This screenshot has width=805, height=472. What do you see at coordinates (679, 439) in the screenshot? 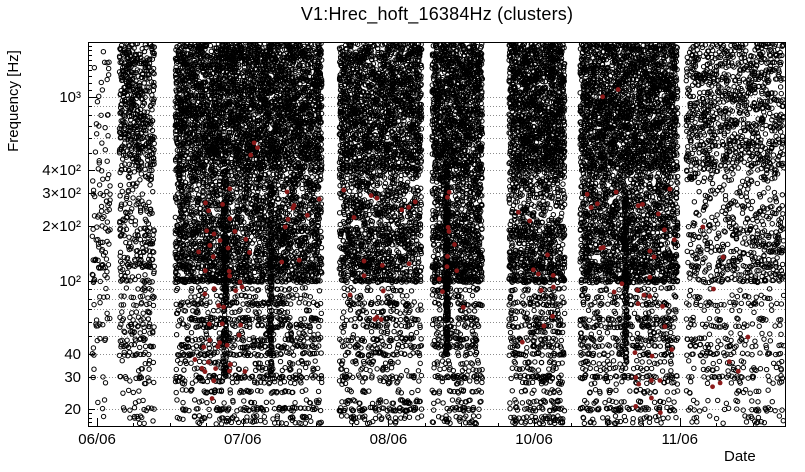
I see `x-tick-label: 11/06` at bounding box center [679, 439].